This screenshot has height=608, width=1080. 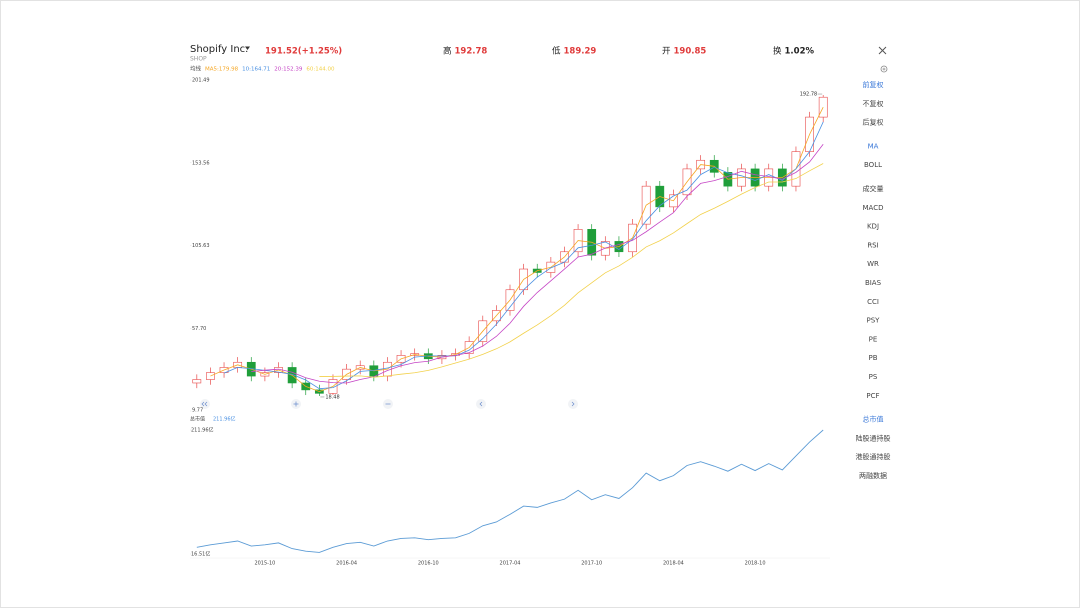 I want to click on settings-icon-center, so click(x=884, y=69).